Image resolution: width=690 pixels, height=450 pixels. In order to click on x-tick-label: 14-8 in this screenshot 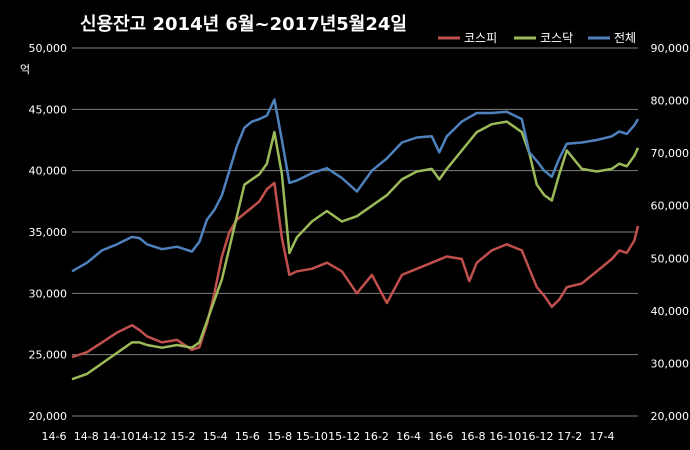, I will do `click(86, 436)`.